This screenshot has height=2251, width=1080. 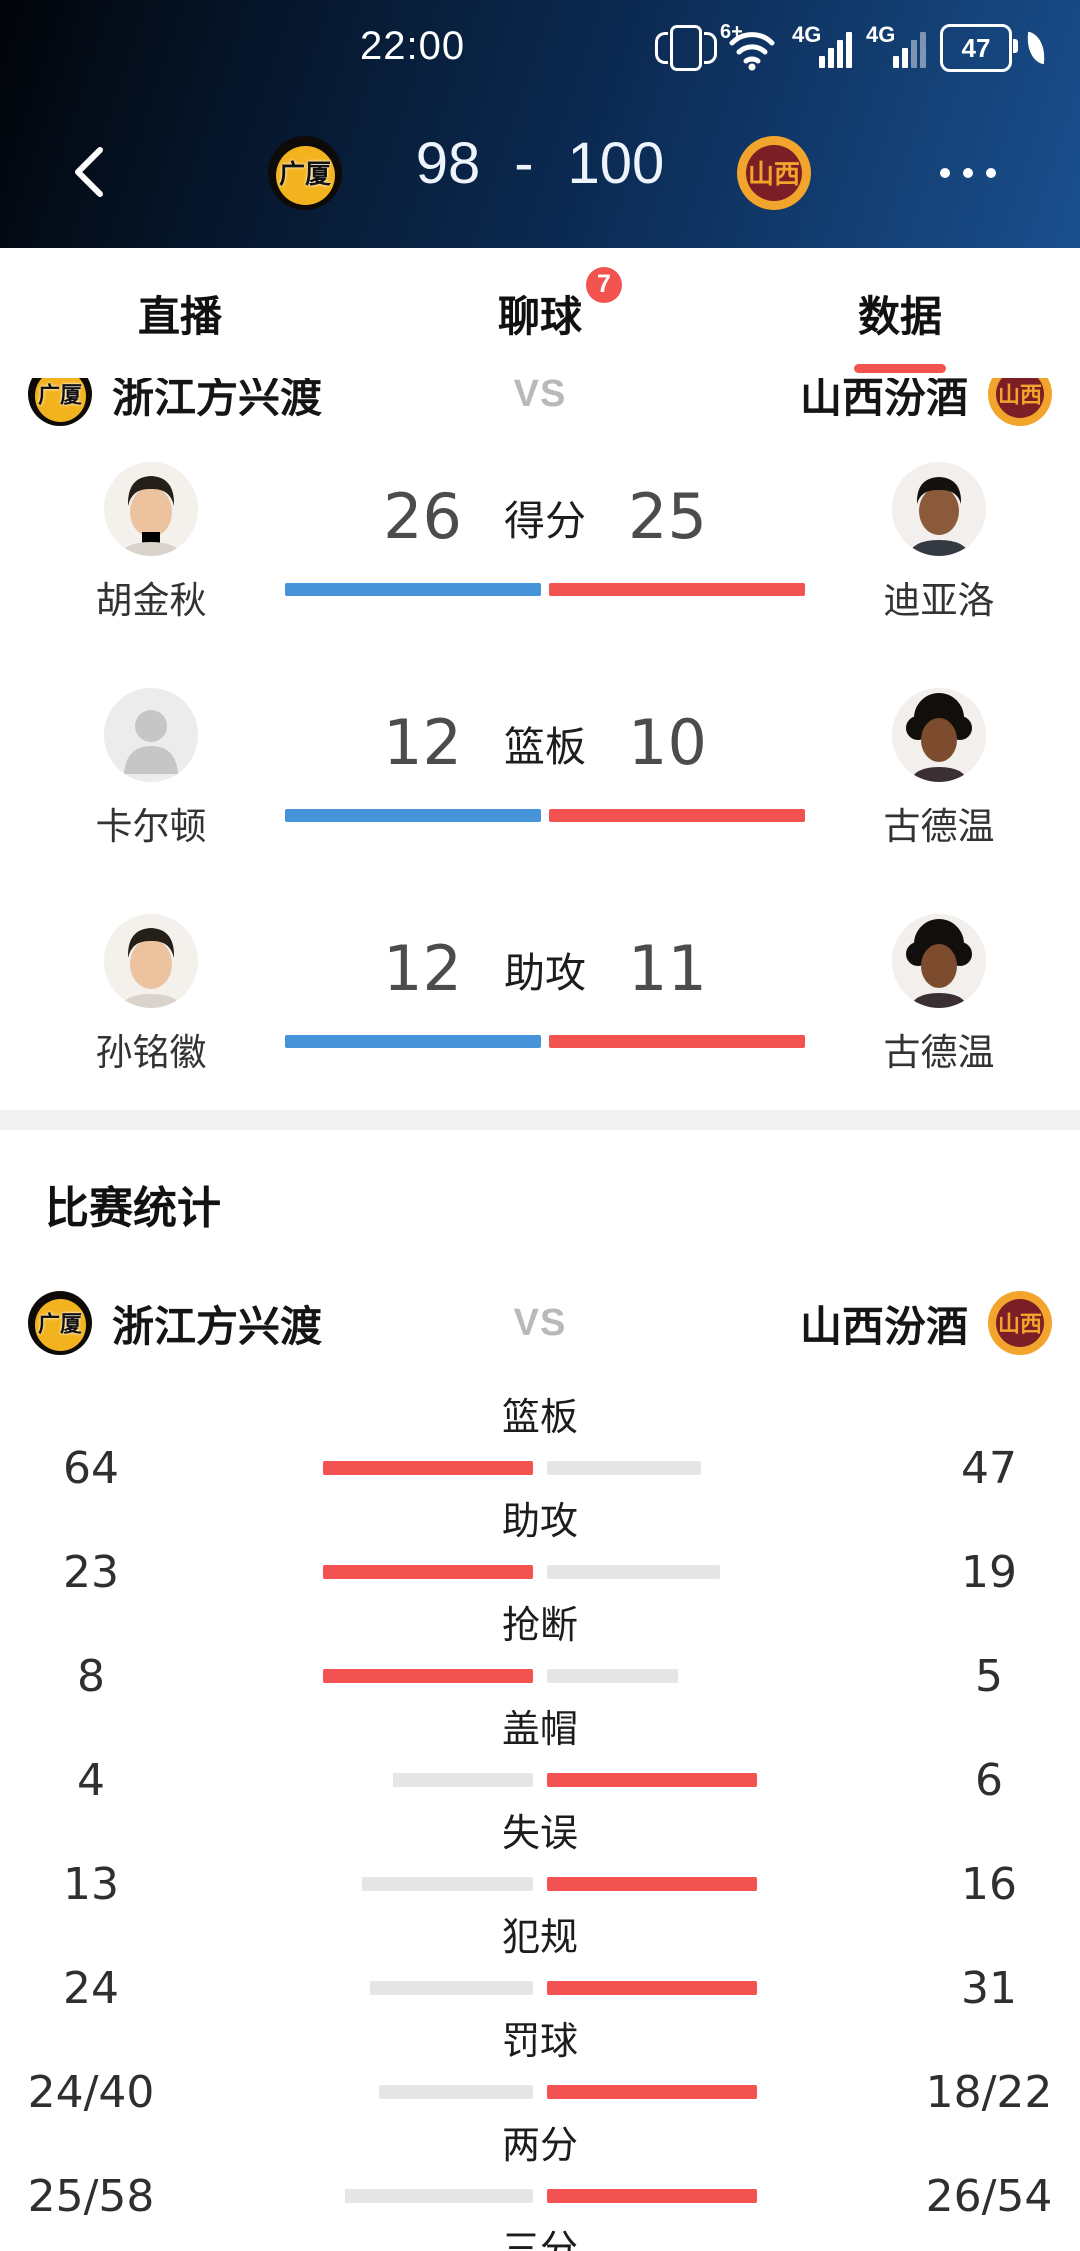 I want to click on left-stat-value: 12, so click(x=422, y=968).